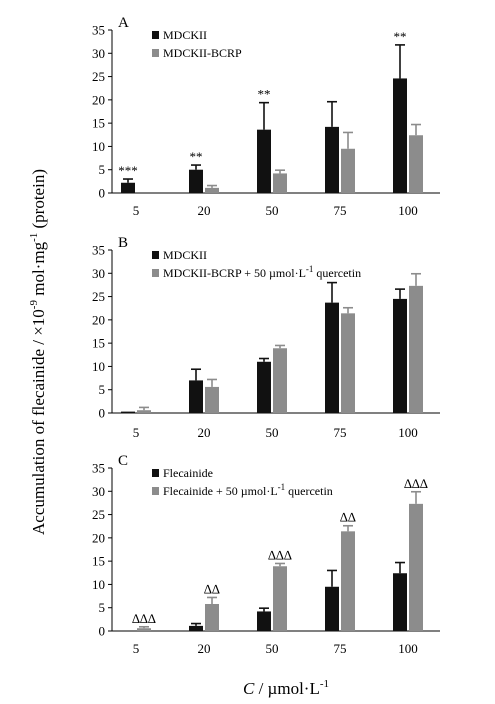 This screenshot has width=495, height=704. Describe the element at coordinates (202, 53) in the screenshot. I see `legend-label: MDCKII-BCRP` at that location.